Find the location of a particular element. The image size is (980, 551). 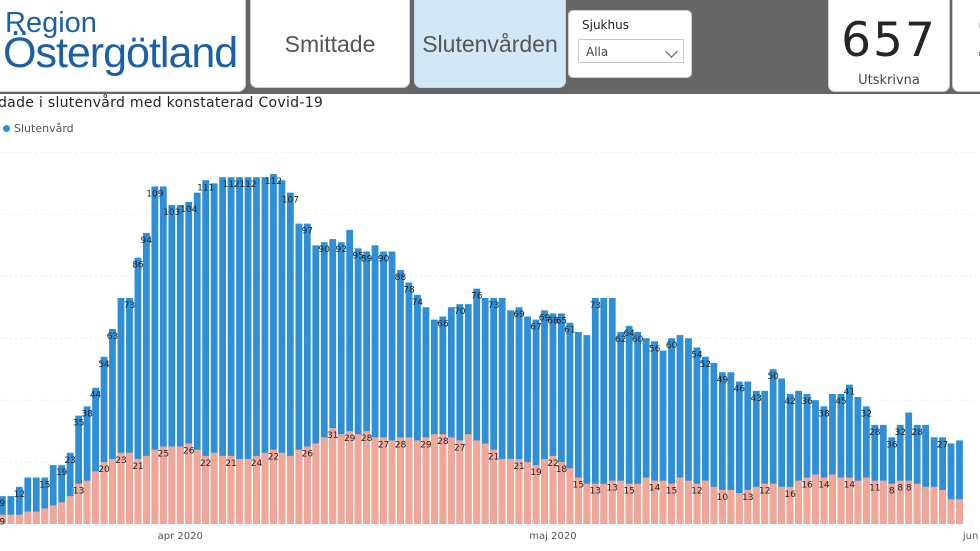

data-label-total: 64 is located at coordinates (629, 334).